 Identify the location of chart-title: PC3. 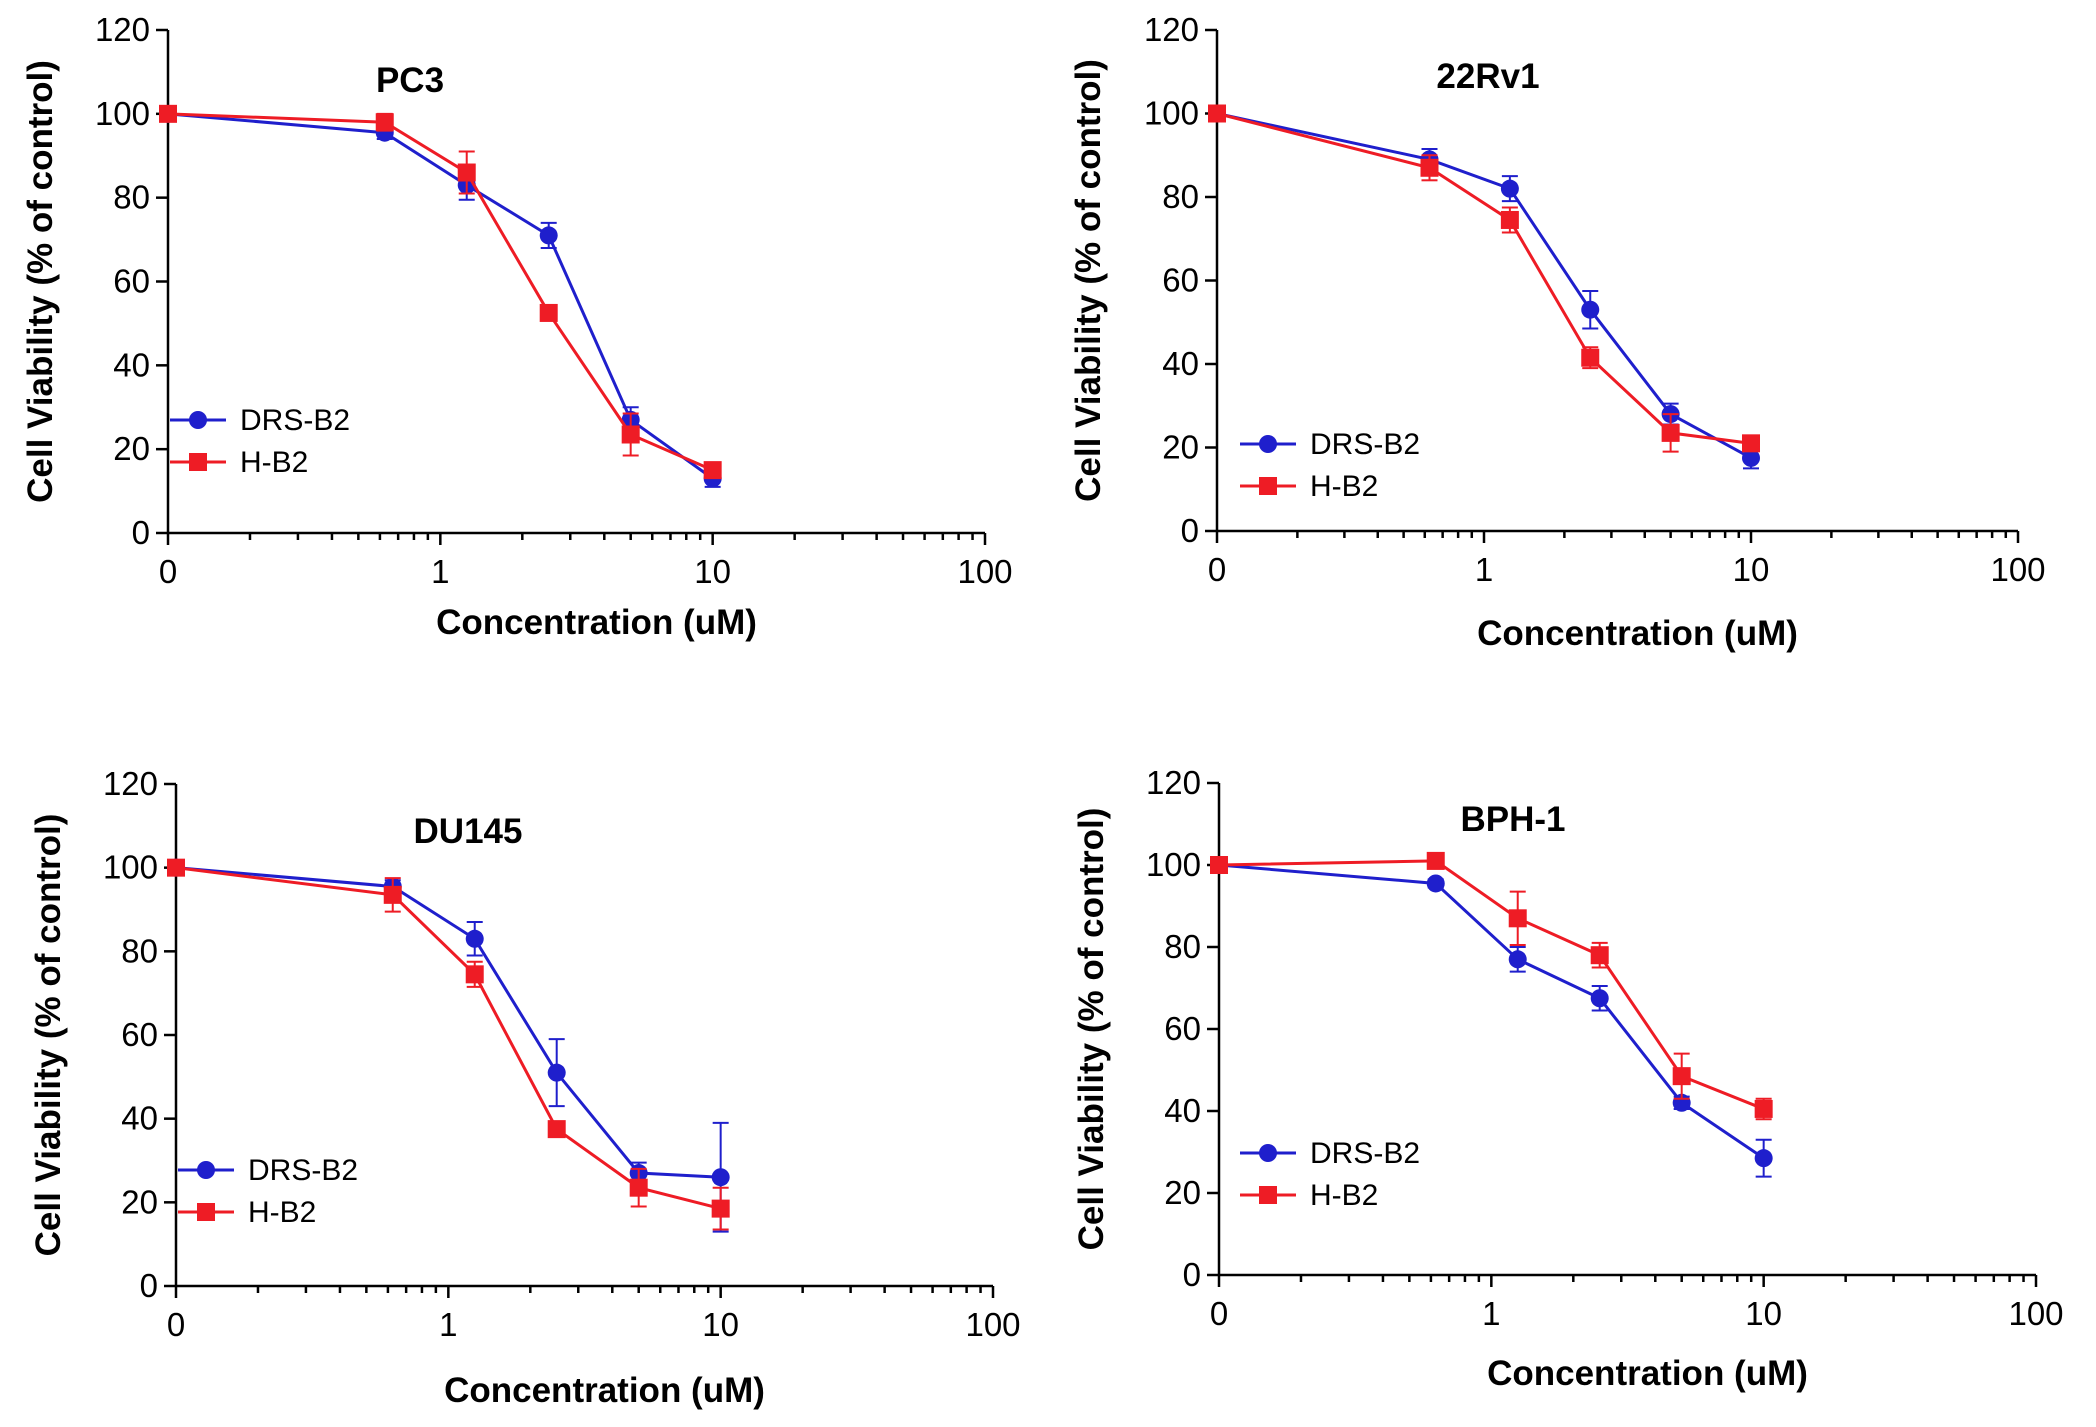
(410, 80).